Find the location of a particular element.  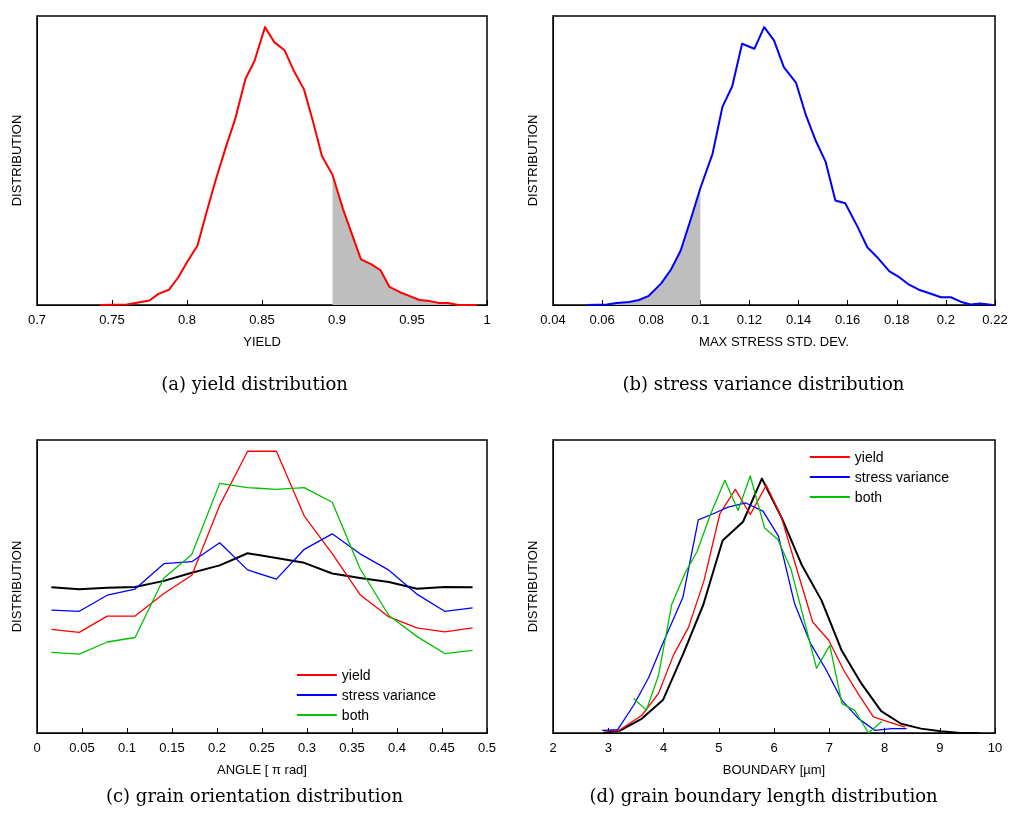

x-tick-label: 0.25 is located at coordinates (262, 747).